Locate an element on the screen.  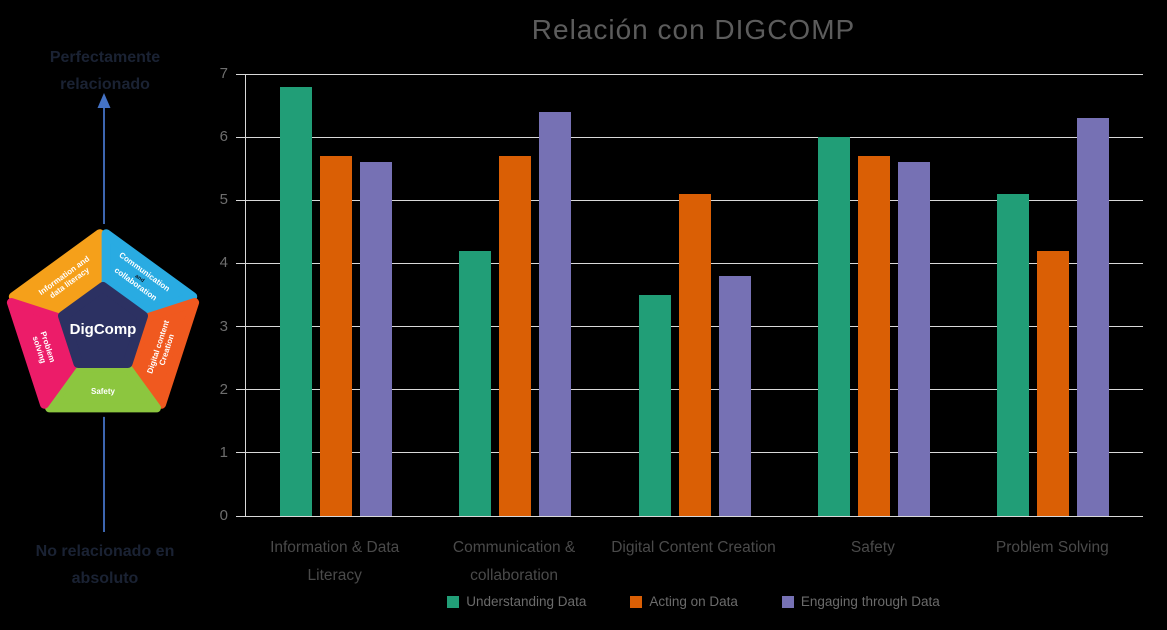
legend-item: Acting on Data is located at coordinates (684, 601).